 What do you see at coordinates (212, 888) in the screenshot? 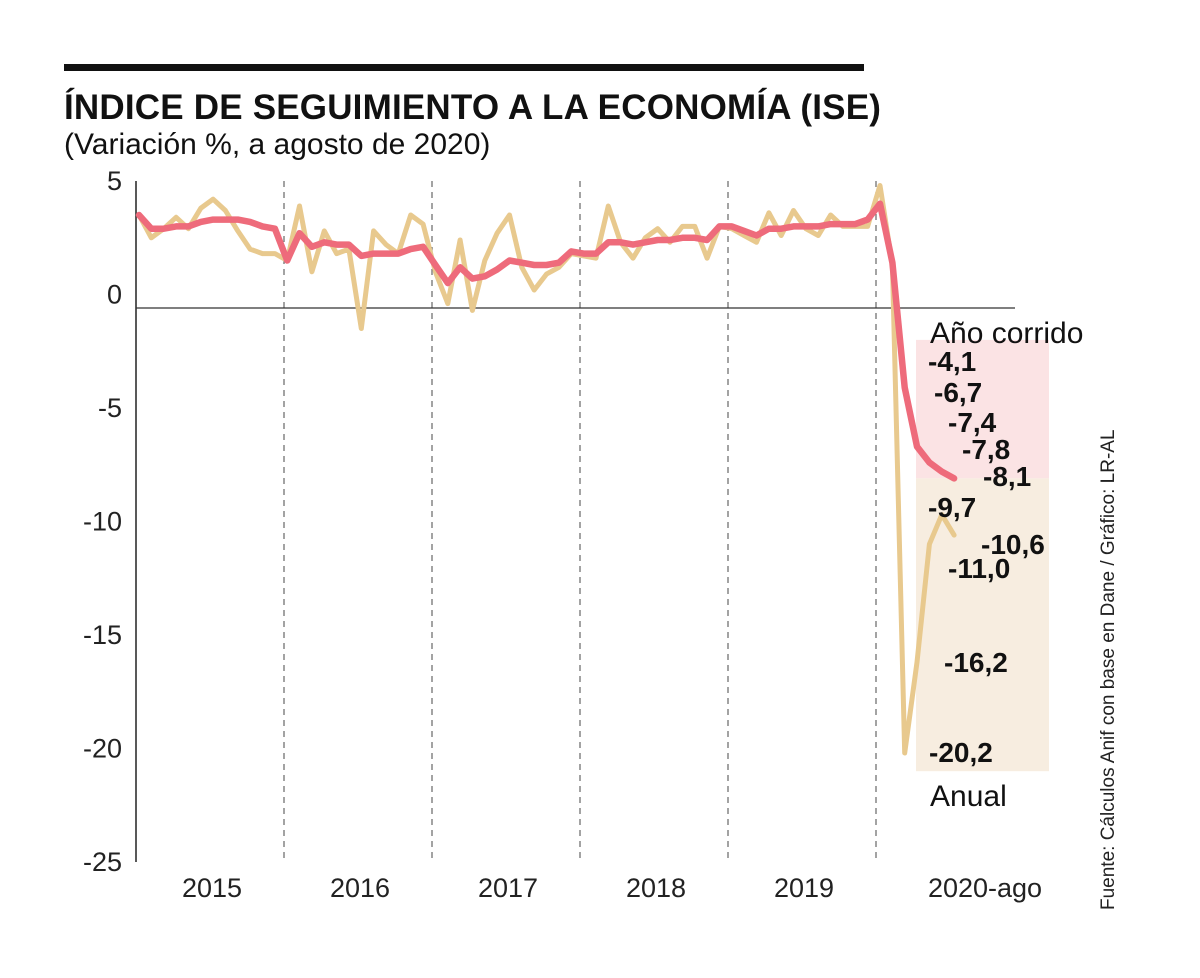
I see `x-year-label: 2015` at bounding box center [212, 888].